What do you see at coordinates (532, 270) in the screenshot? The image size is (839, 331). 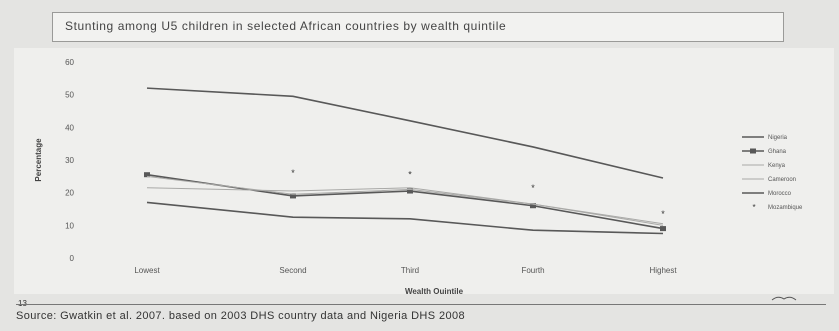 I see `x-tick-label: Fourth` at bounding box center [532, 270].